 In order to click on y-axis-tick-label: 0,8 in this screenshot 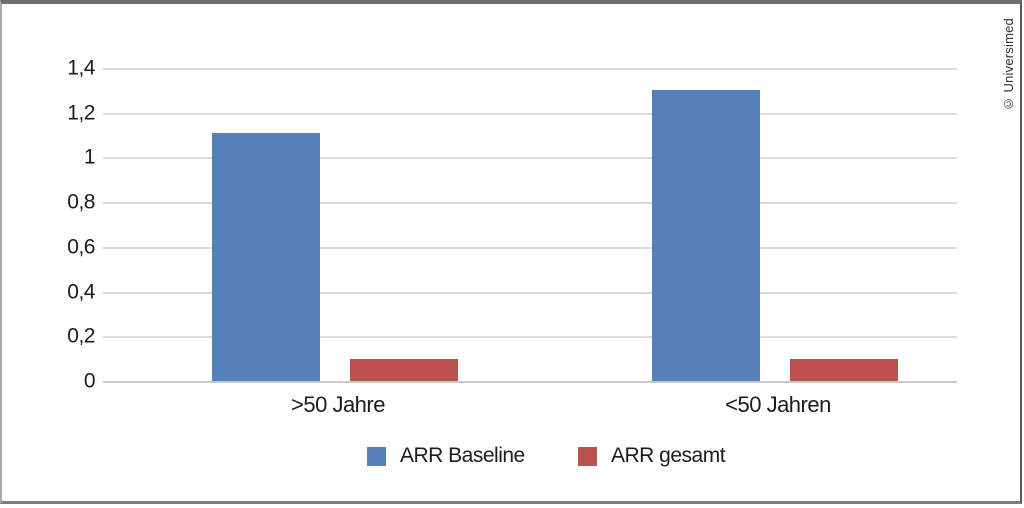, I will do `click(81, 202)`.